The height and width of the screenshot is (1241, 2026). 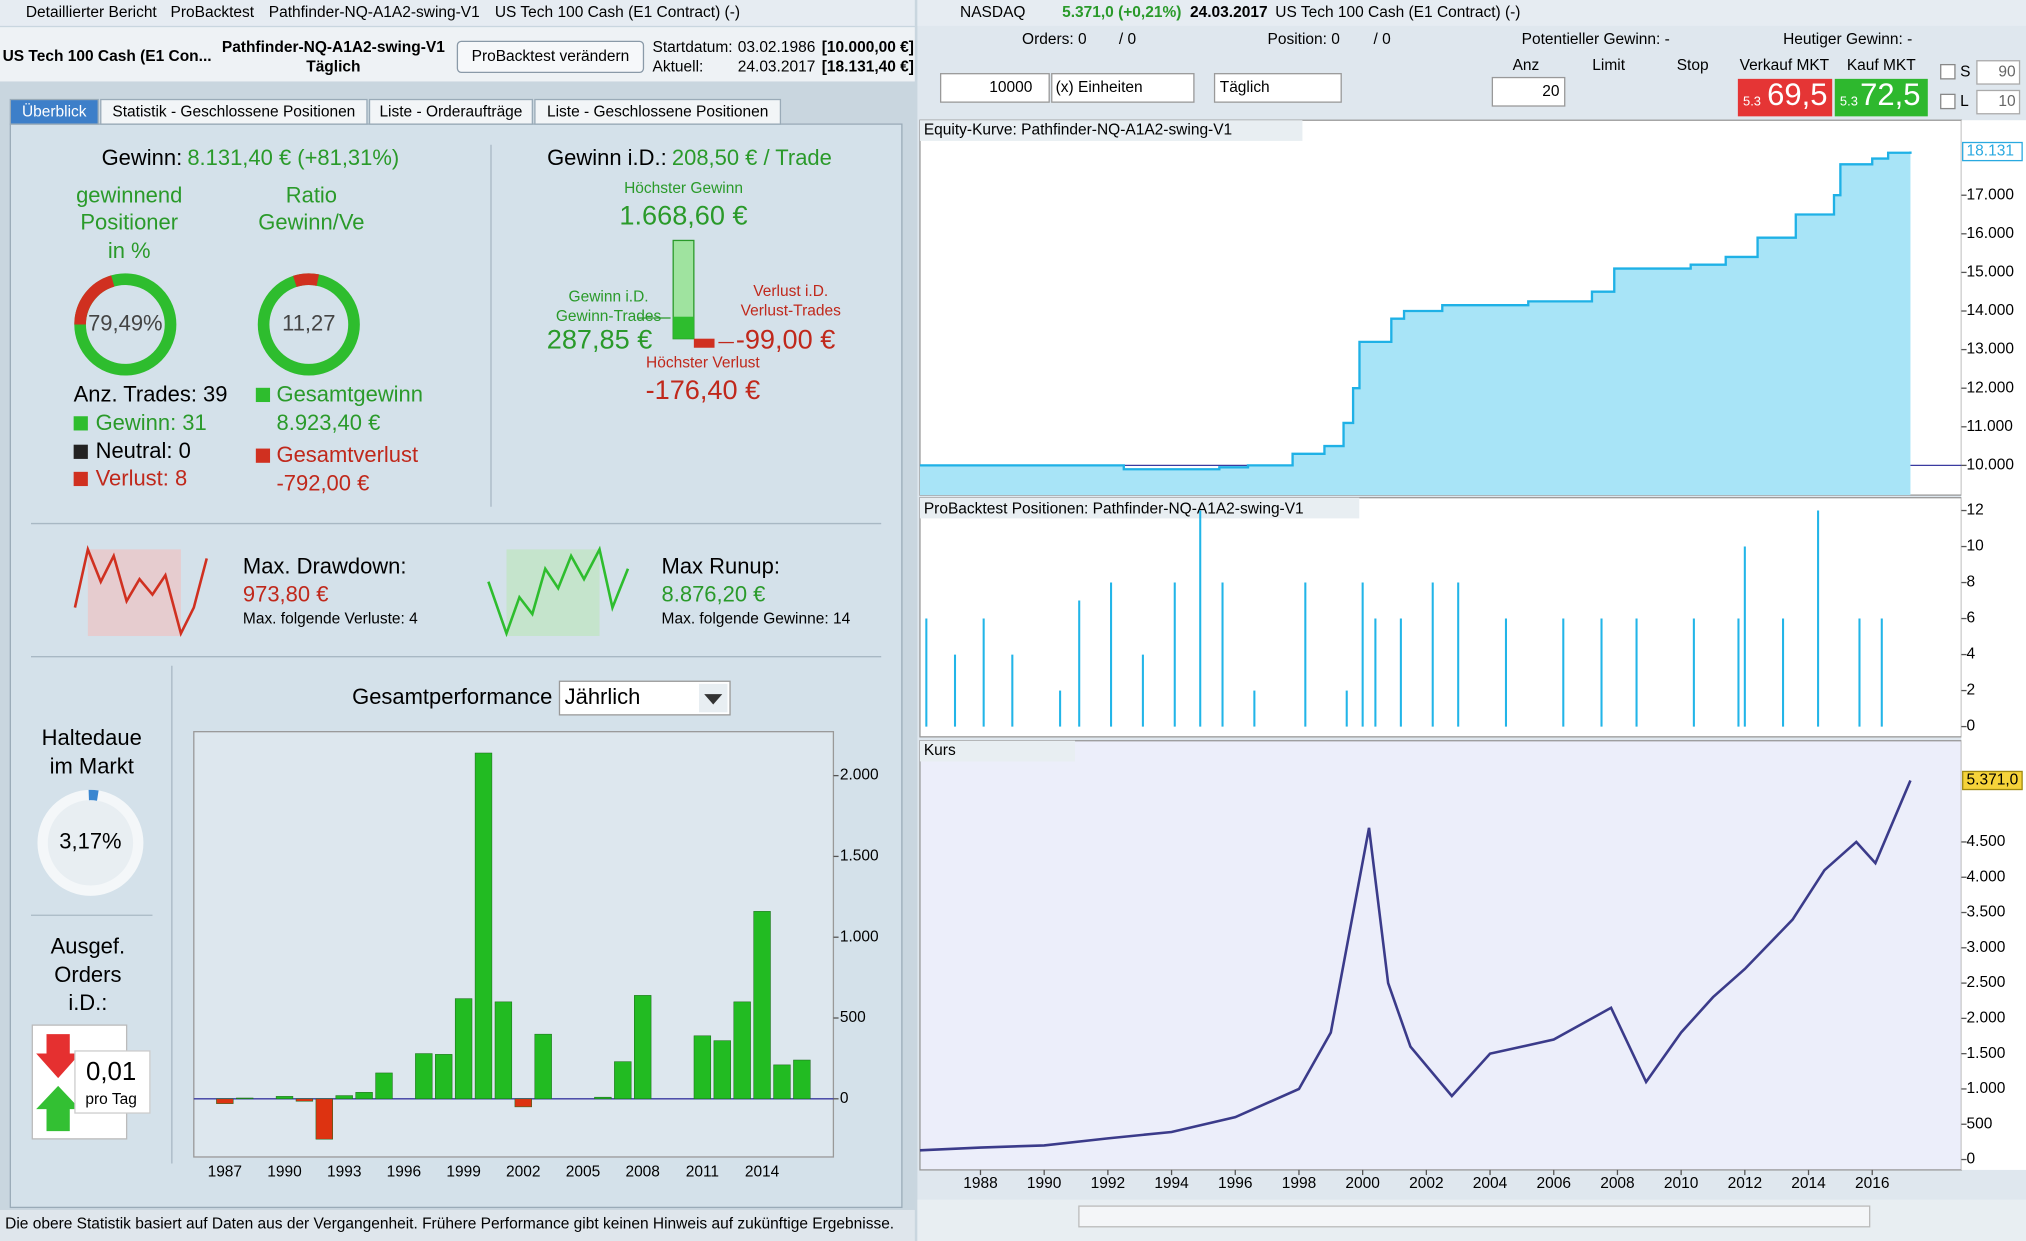 What do you see at coordinates (703, 362) in the screenshot?
I see `label: Höchster Verlust` at bounding box center [703, 362].